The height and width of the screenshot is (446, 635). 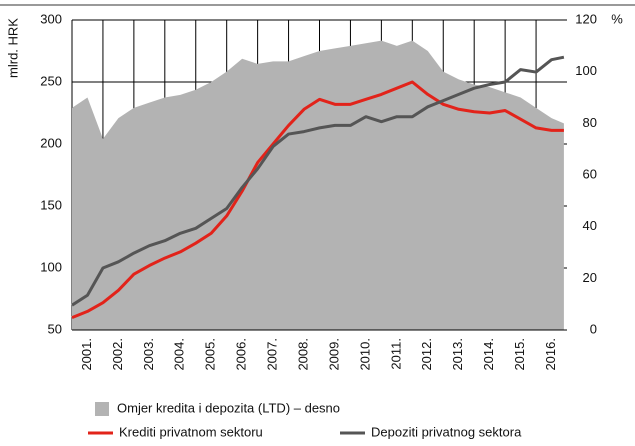 I want to click on x-tick-label: 2001., so click(x=86, y=354).